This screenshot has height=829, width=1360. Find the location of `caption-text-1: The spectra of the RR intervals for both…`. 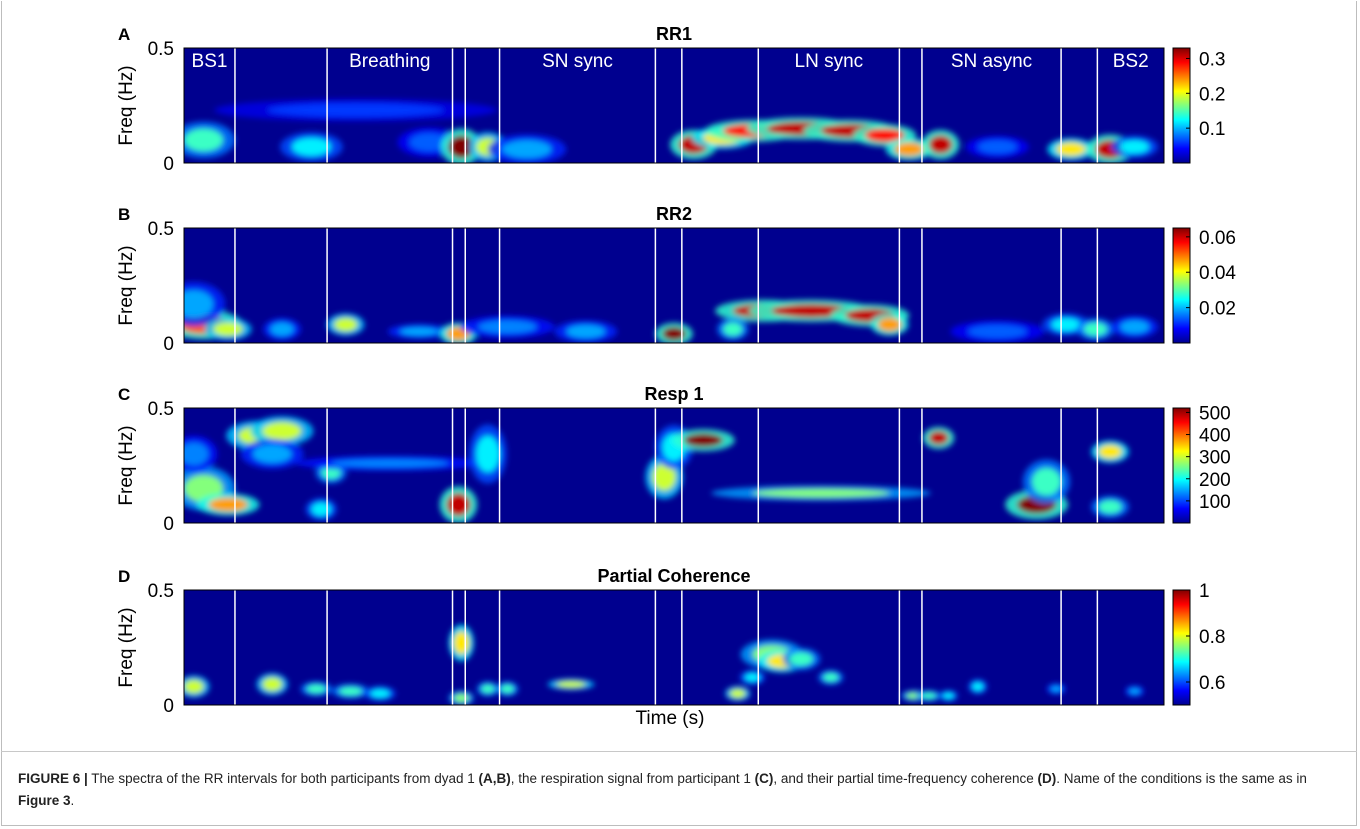

caption-text-1: The spectra of the RR intervals for both… is located at coordinates (283, 778).